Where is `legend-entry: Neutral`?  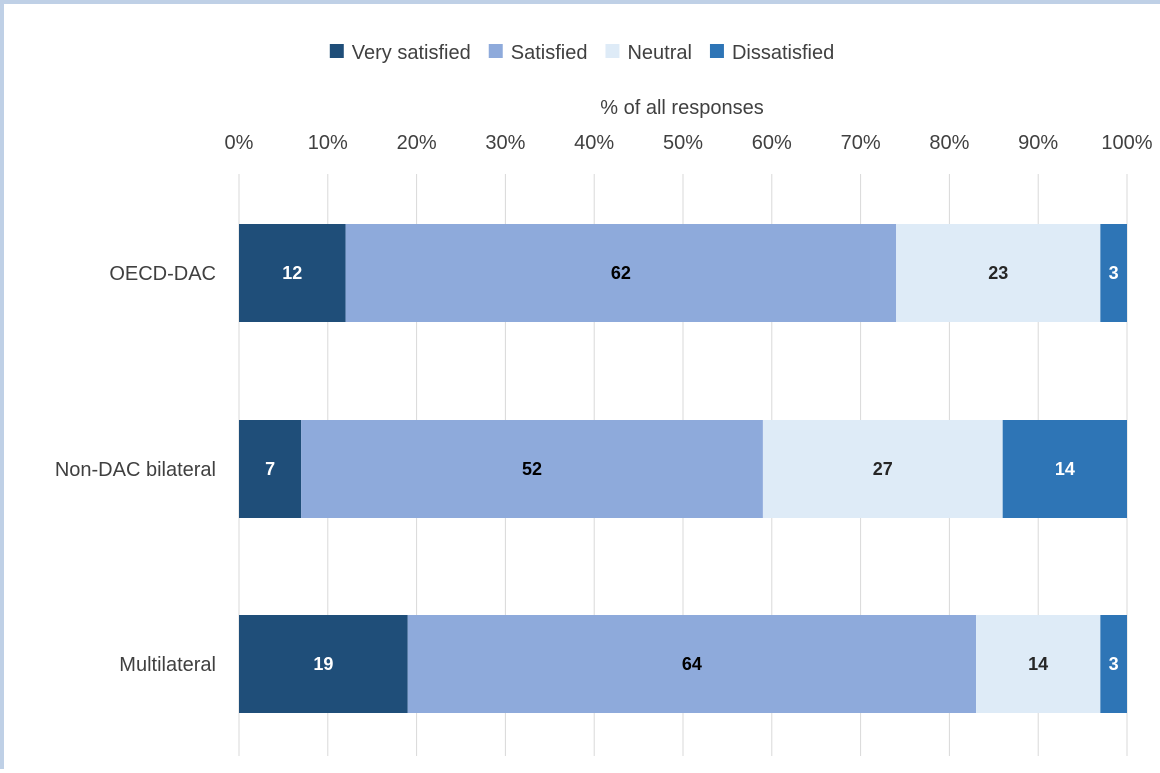
legend-entry: Neutral is located at coordinates (659, 53).